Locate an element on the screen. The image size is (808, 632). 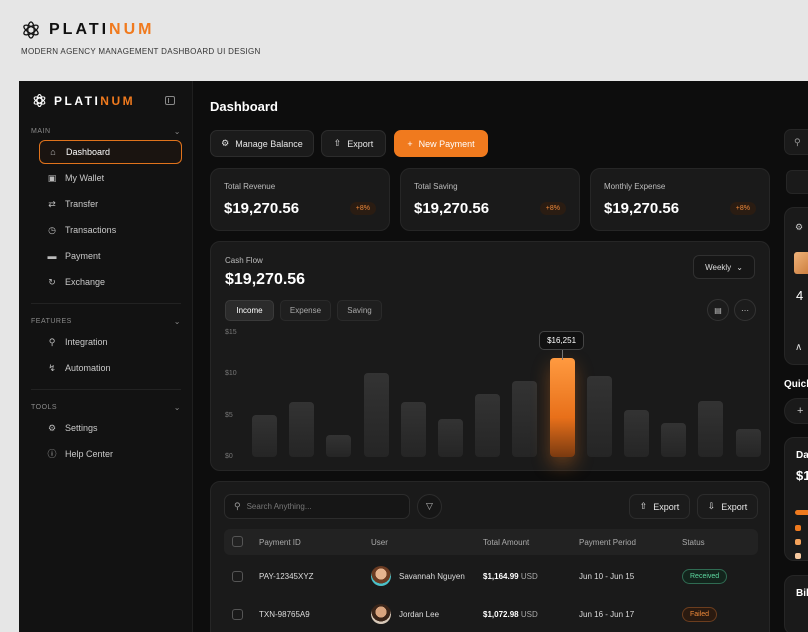
period-select: Weekly ⌄ is located at coordinates (724, 267).